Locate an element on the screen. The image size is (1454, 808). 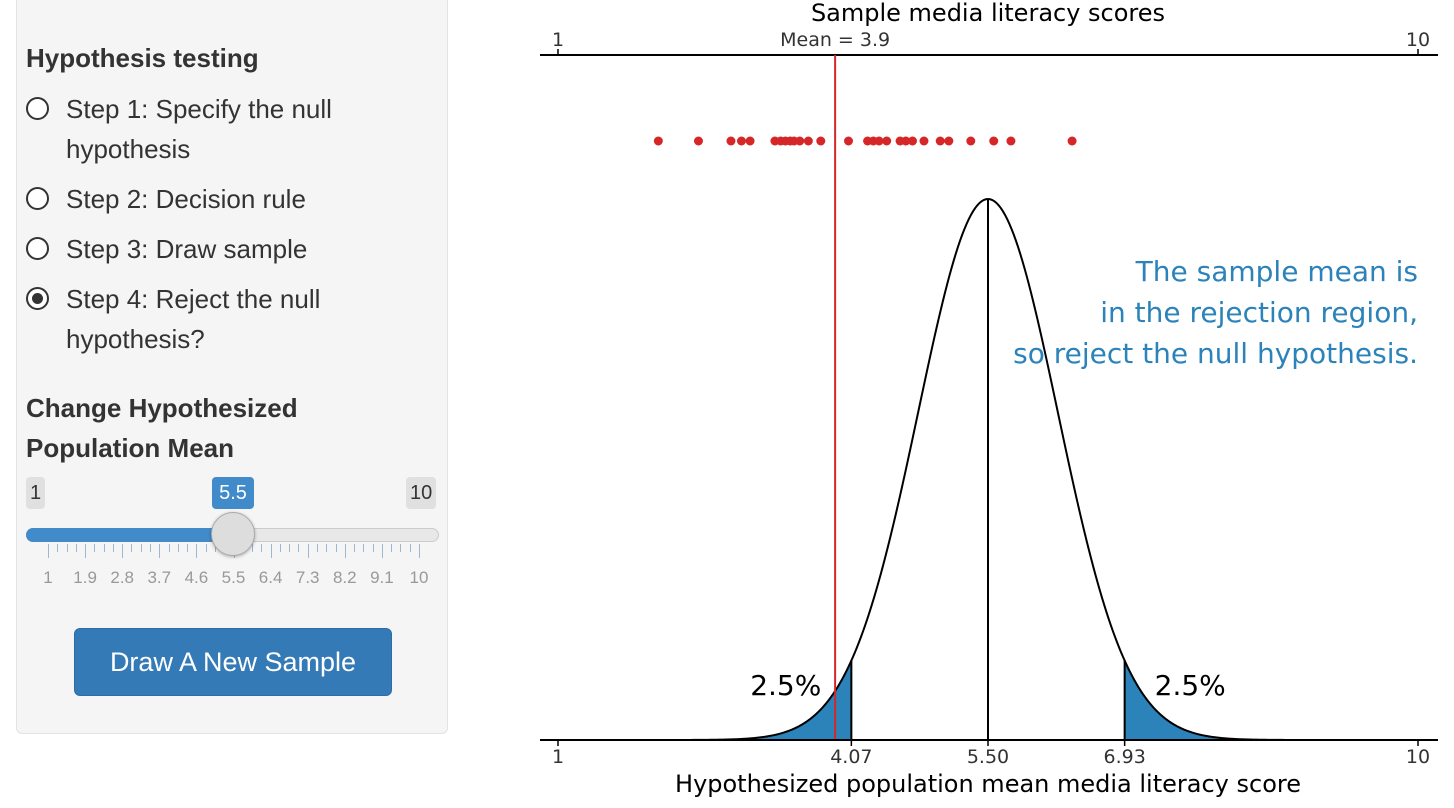
slider-grid is located at coordinates (234, 551).